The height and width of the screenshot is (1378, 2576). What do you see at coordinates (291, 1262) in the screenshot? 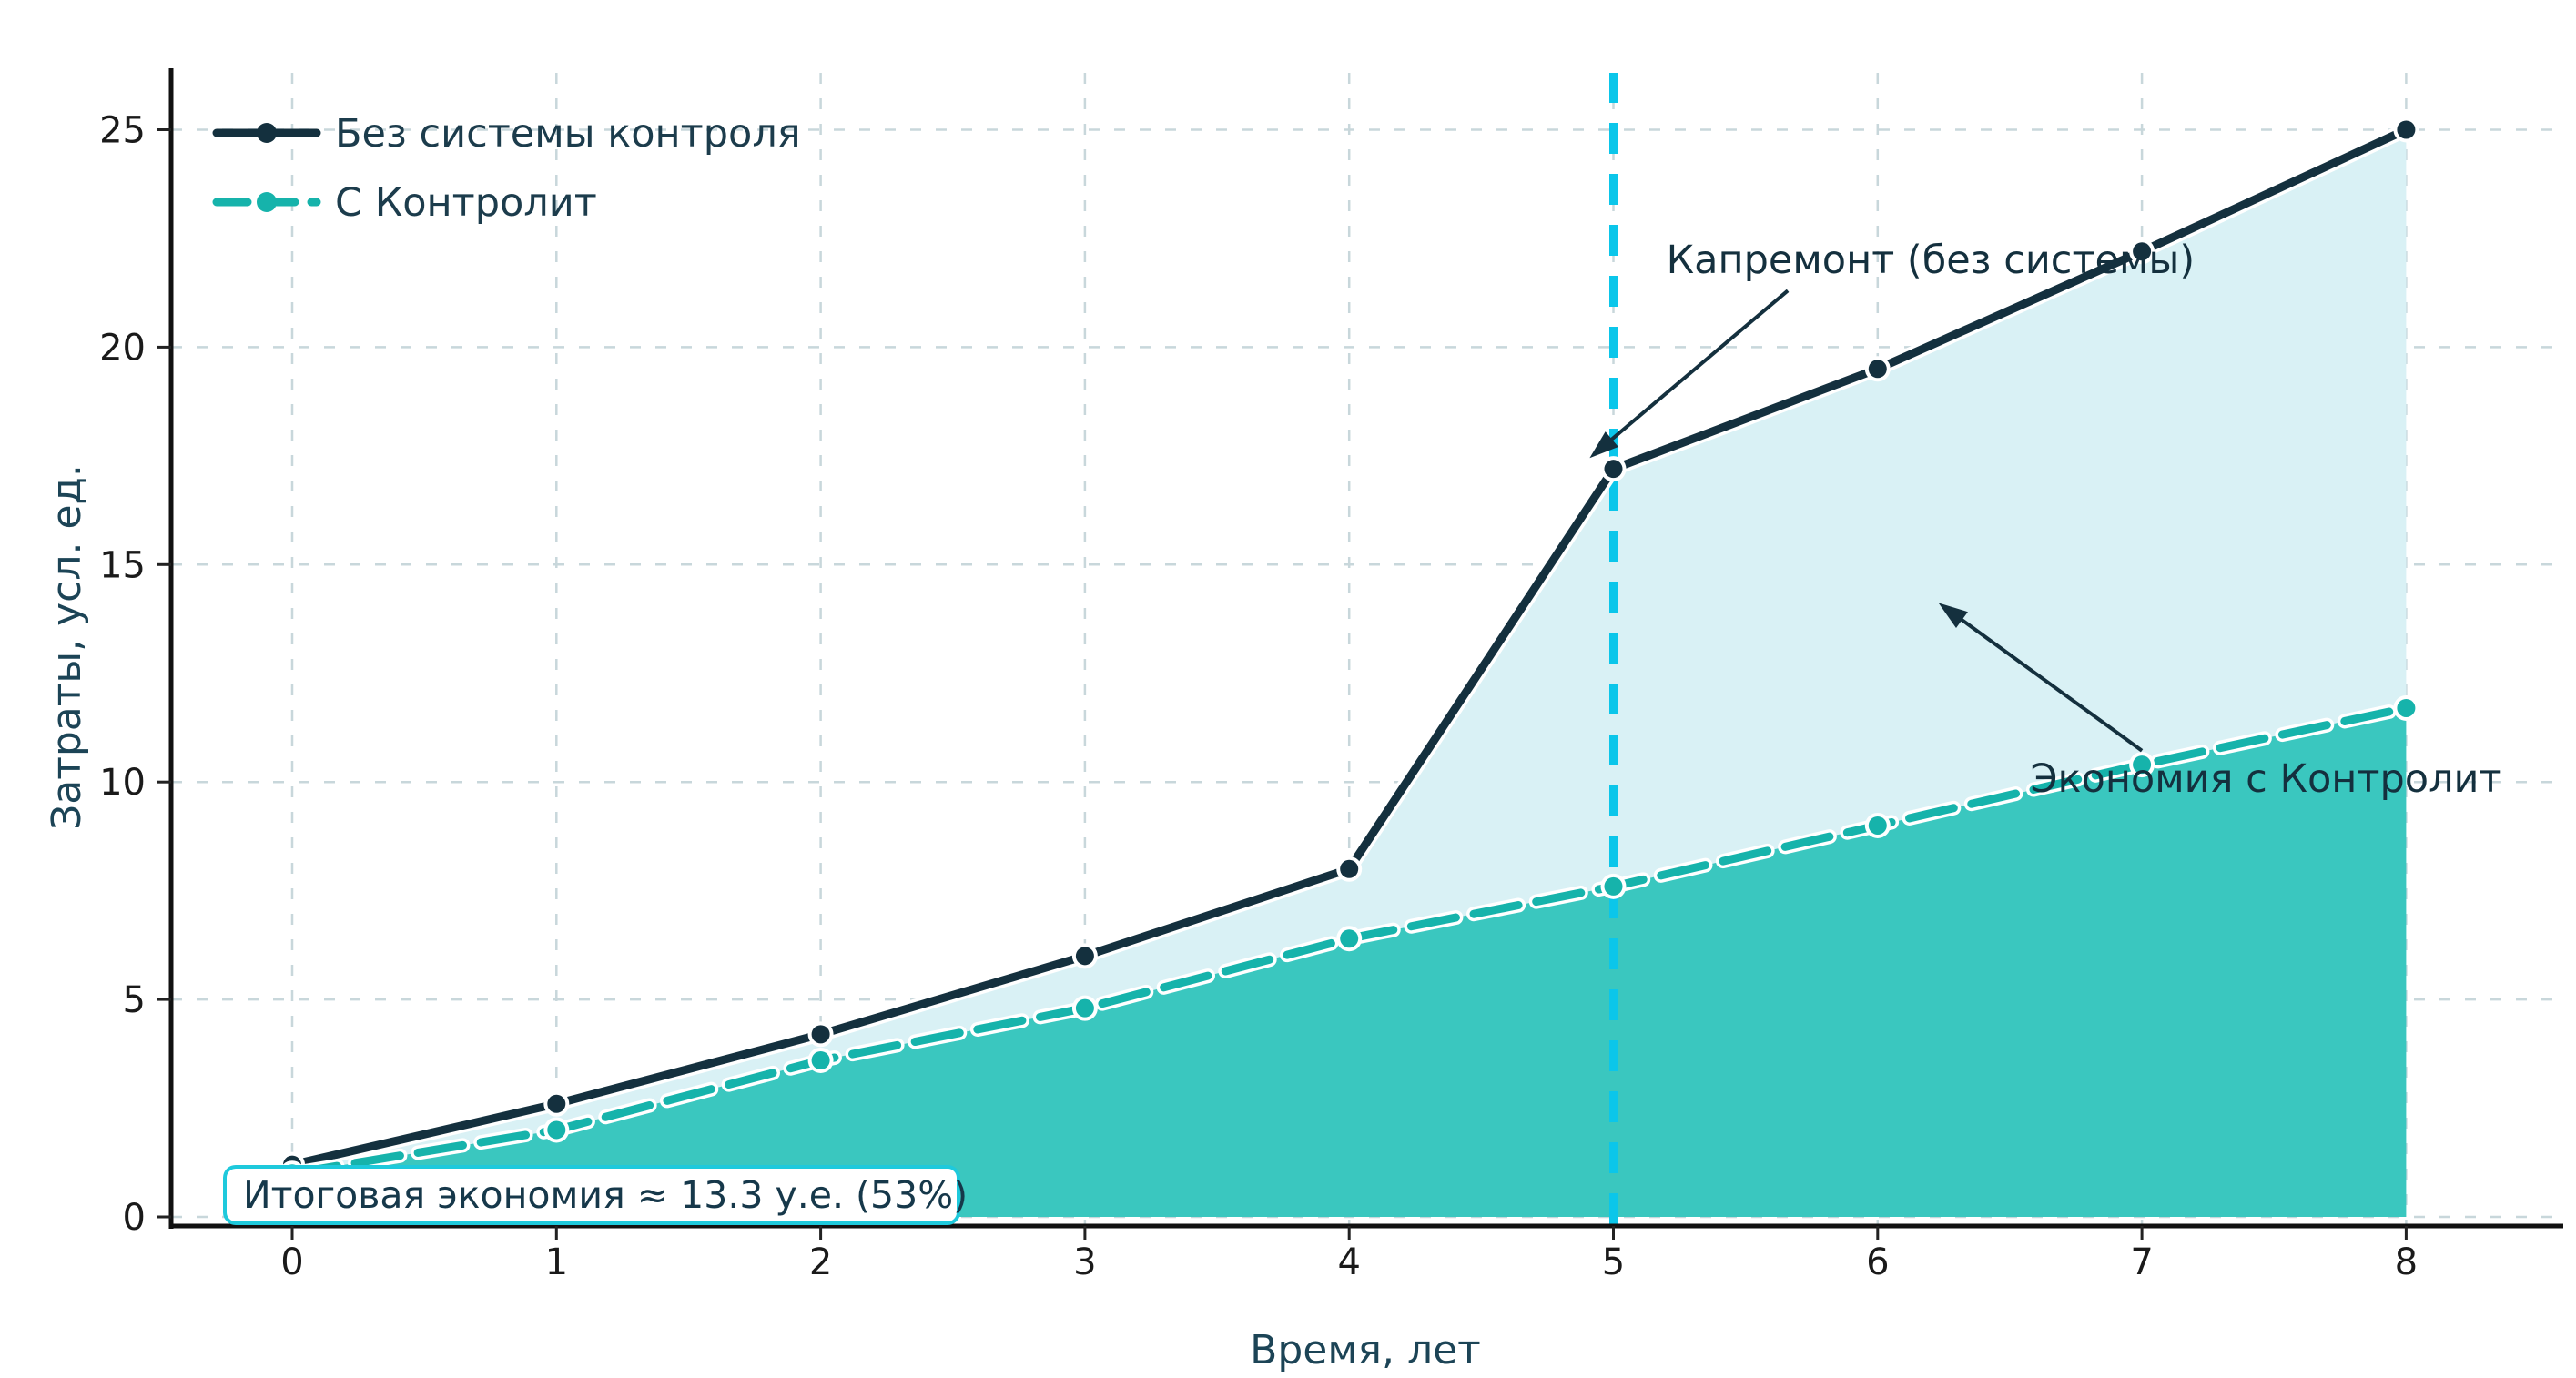
I see `x-tick-label: 0` at bounding box center [291, 1262].